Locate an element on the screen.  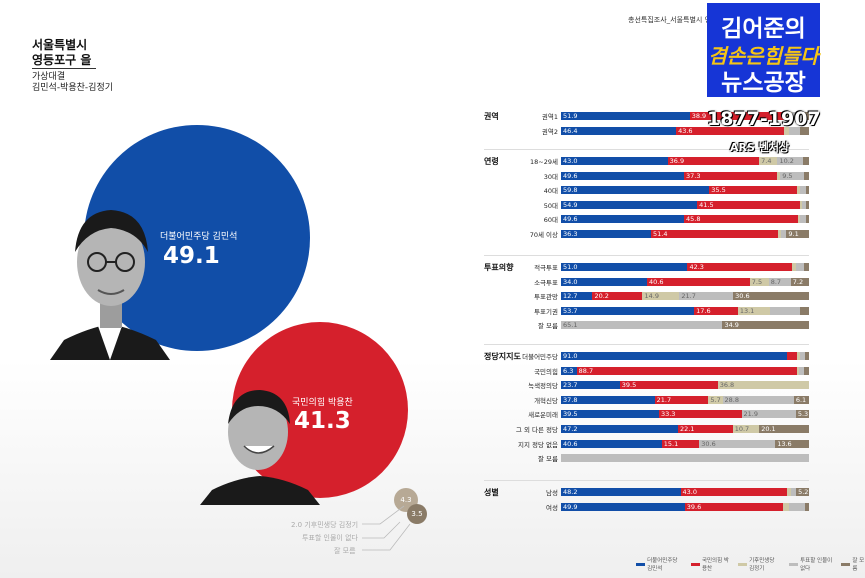
legend-label-ppp: 국민의힘 박용찬 is located at coordinates (715, 565).